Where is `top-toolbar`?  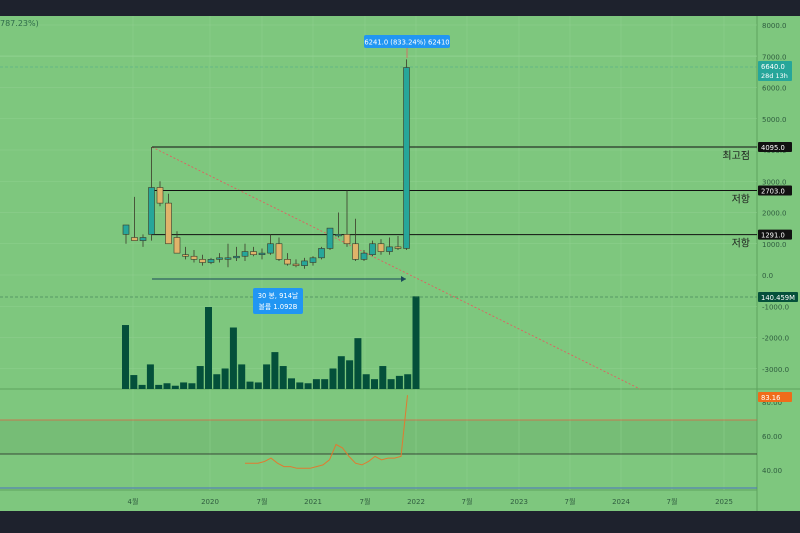
top-toolbar is located at coordinates (400, 8).